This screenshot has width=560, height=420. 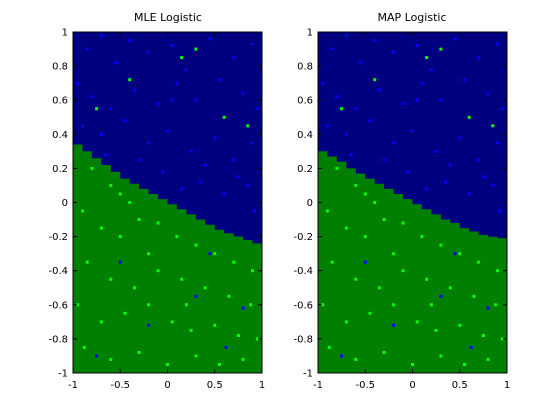 I want to click on y-tick-label: 0.2, so click(x=305, y=169).